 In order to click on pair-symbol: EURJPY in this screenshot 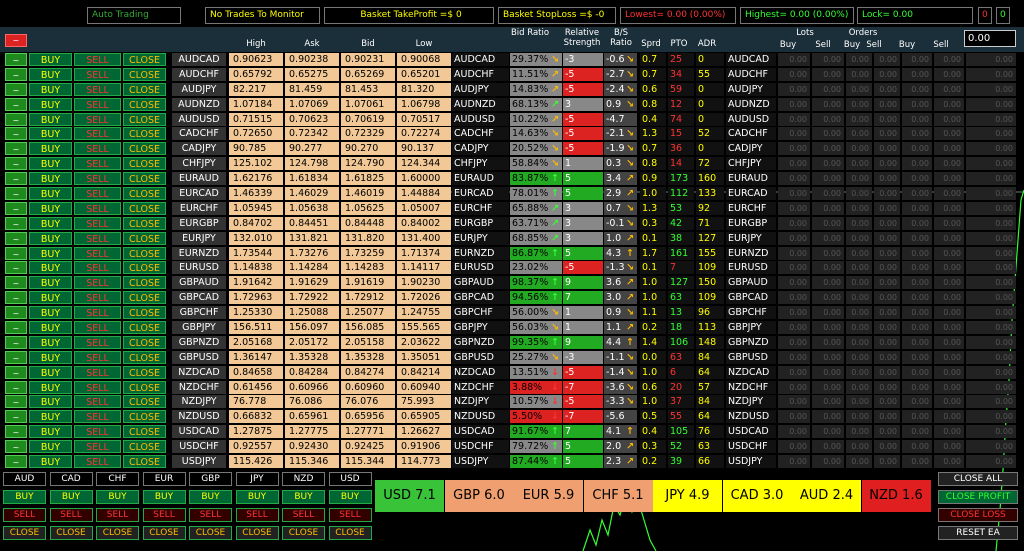, I will do `click(199, 238)`.